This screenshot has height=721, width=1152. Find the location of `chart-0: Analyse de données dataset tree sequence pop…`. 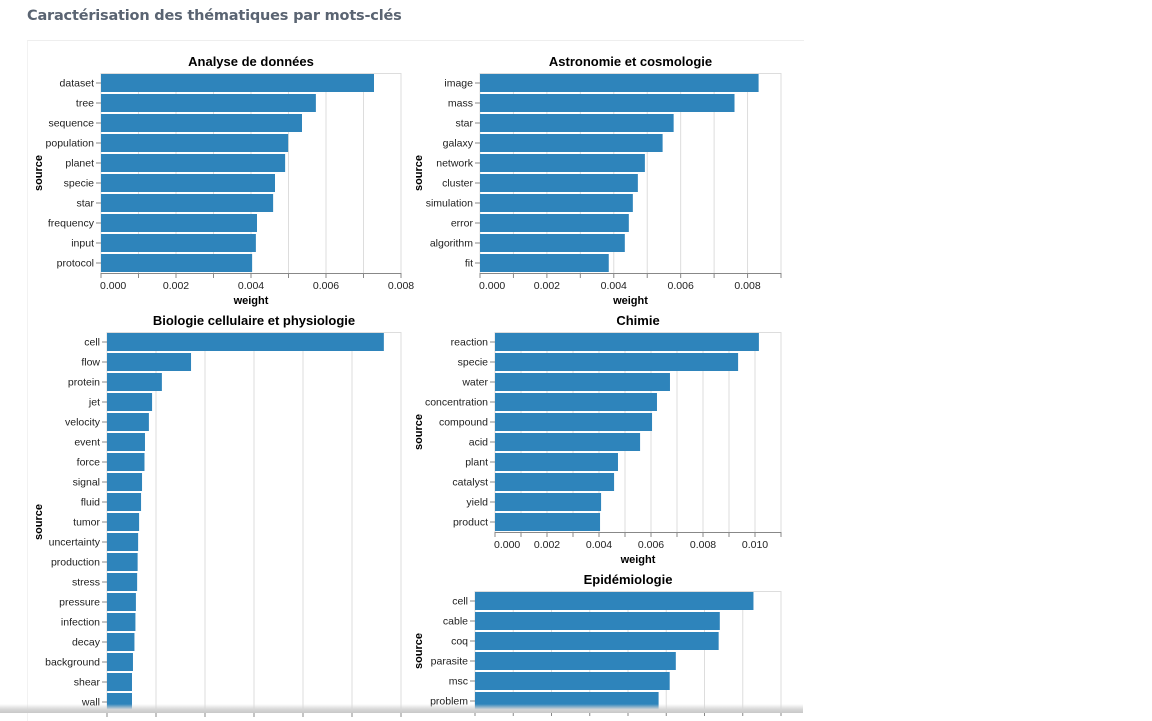

chart-0: Analyse de données dataset tree sequence pop… is located at coordinates (223, 180).